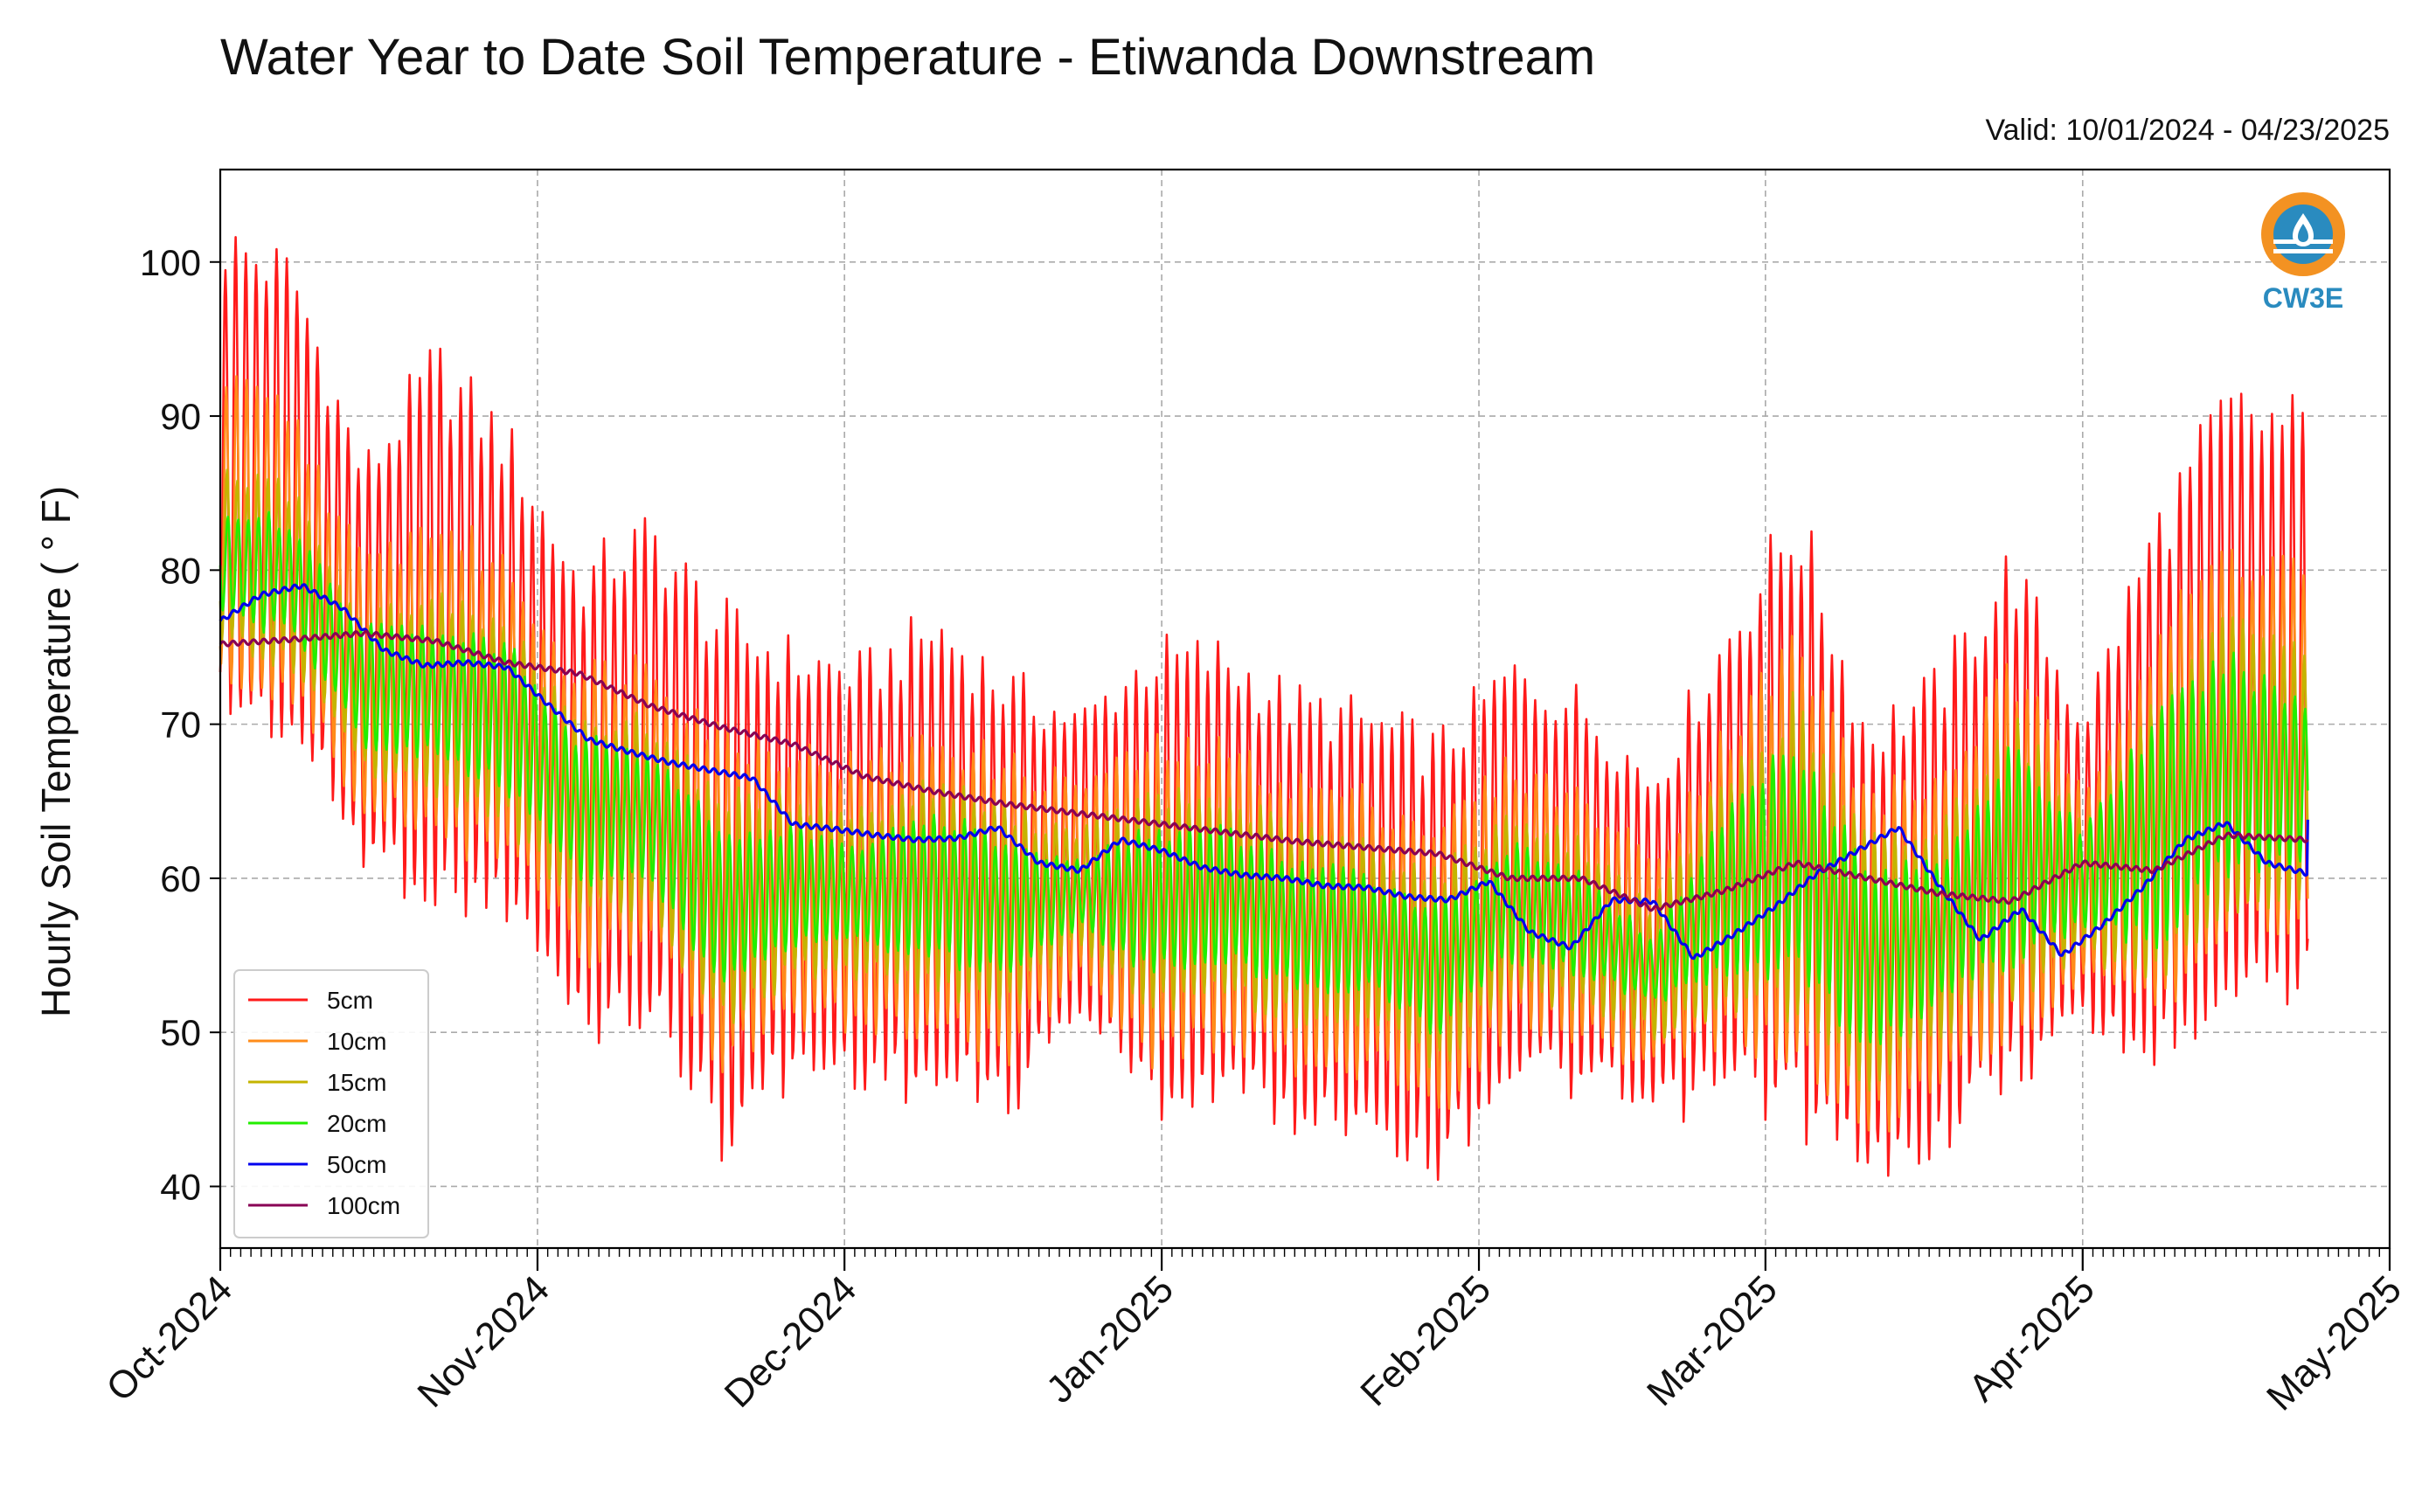 The width and height of the screenshot is (2422, 1512). I want to click on y-tick-label: 60, so click(181, 878).